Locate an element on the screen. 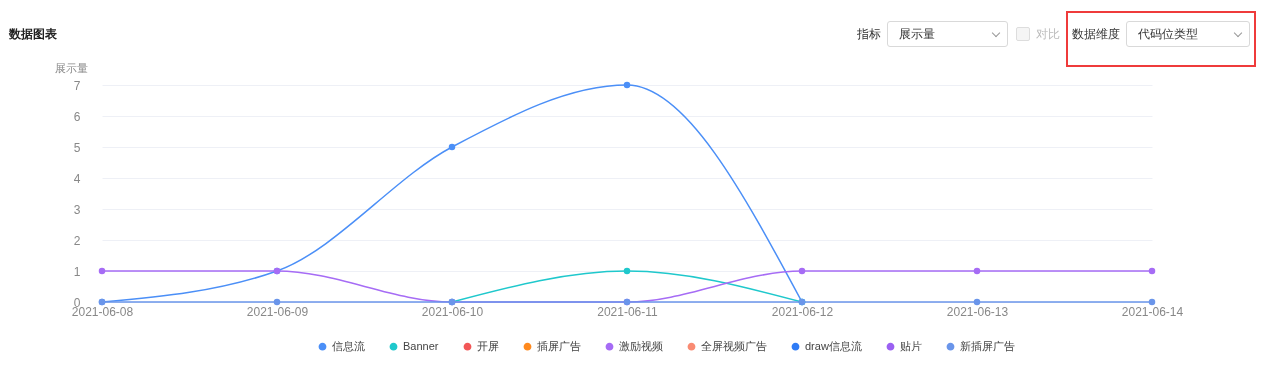 Image resolution: width=1280 pixels, height=379 pixels. chart-title: 数据图表 is located at coordinates (33, 34).